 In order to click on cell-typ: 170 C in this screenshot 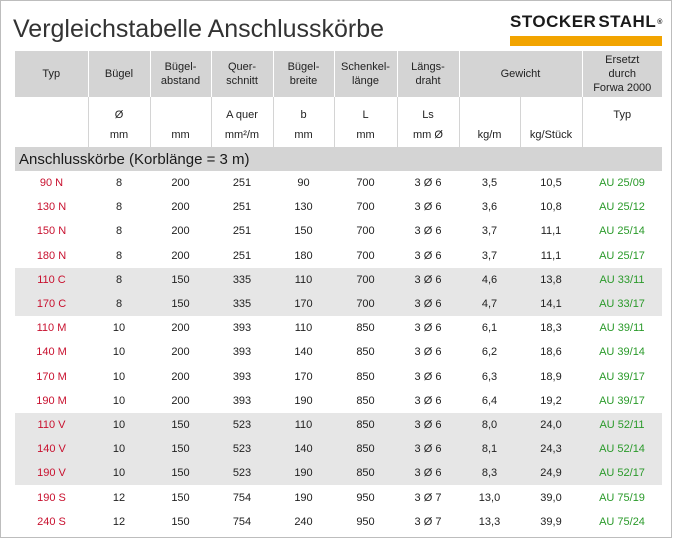, I will do `click(51, 304)`.